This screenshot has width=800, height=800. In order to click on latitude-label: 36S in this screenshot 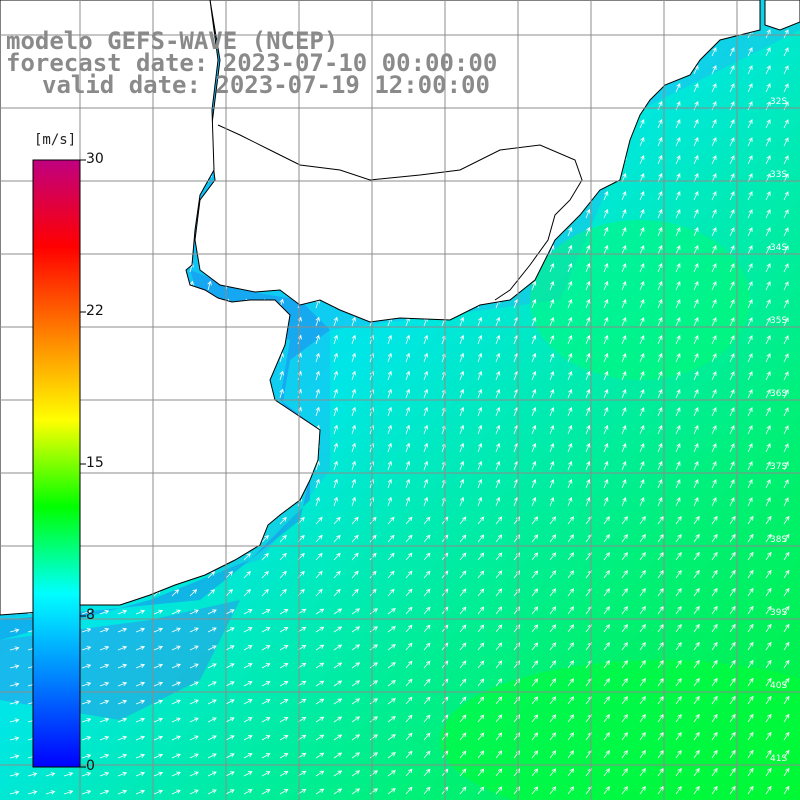, I will do `click(778, 394)`.